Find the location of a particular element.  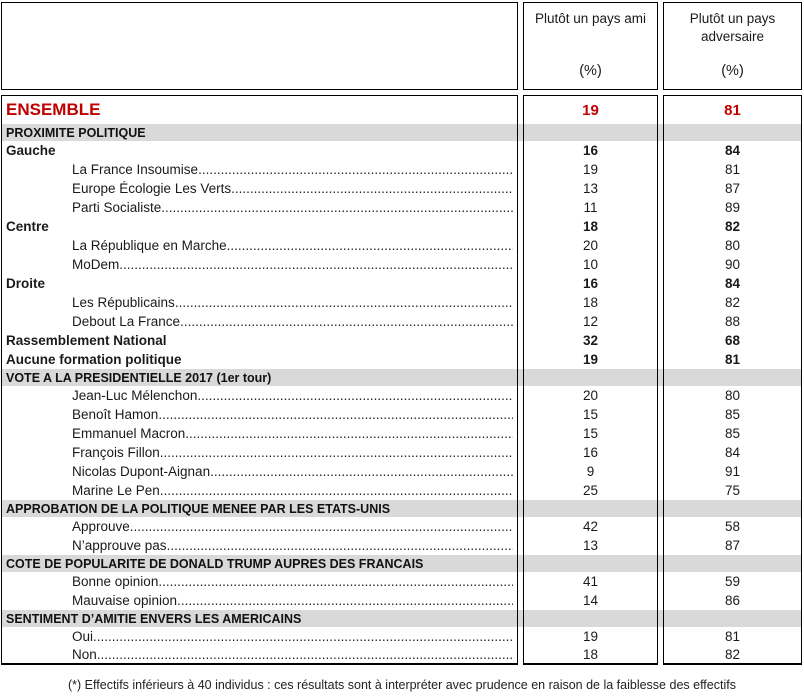

row-label-cell: Europe Écologie Les Verts is located at coordinates (259, 188).